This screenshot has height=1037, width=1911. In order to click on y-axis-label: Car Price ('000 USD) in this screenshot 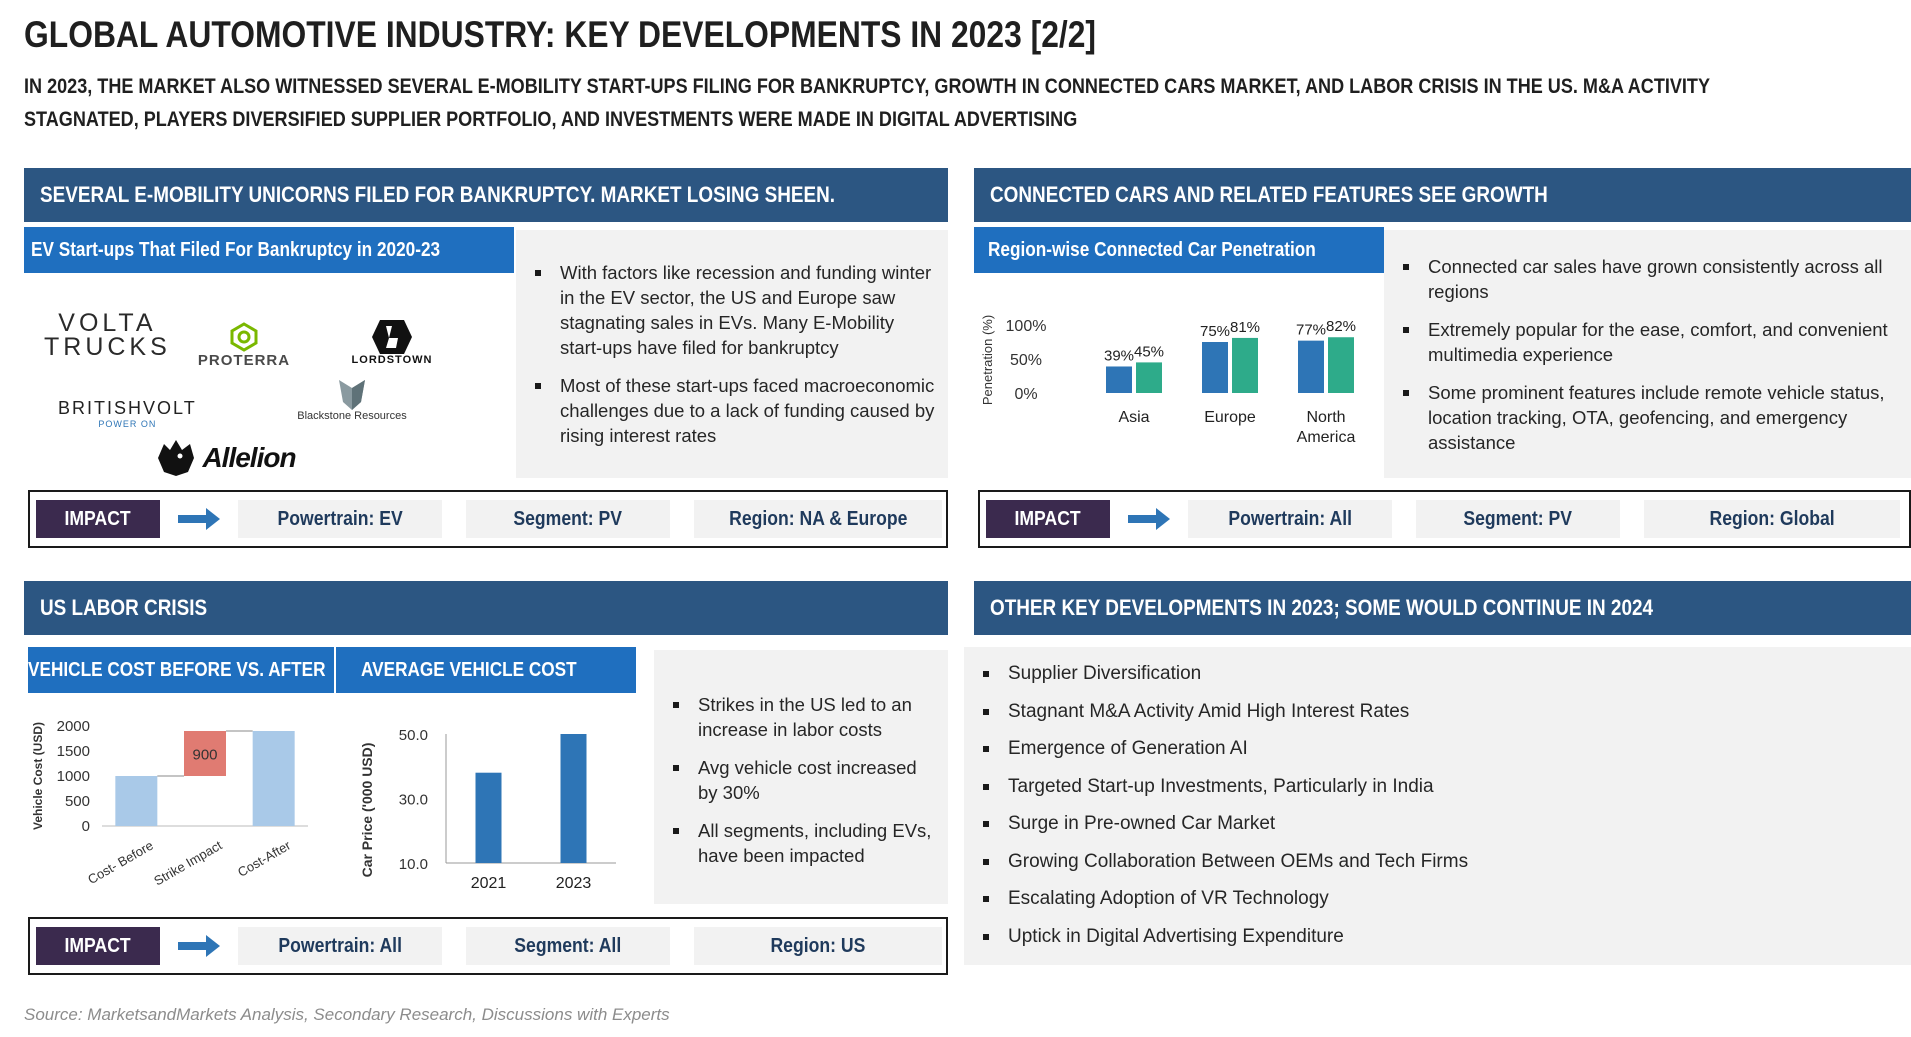, I will do `click(367, 810)`.